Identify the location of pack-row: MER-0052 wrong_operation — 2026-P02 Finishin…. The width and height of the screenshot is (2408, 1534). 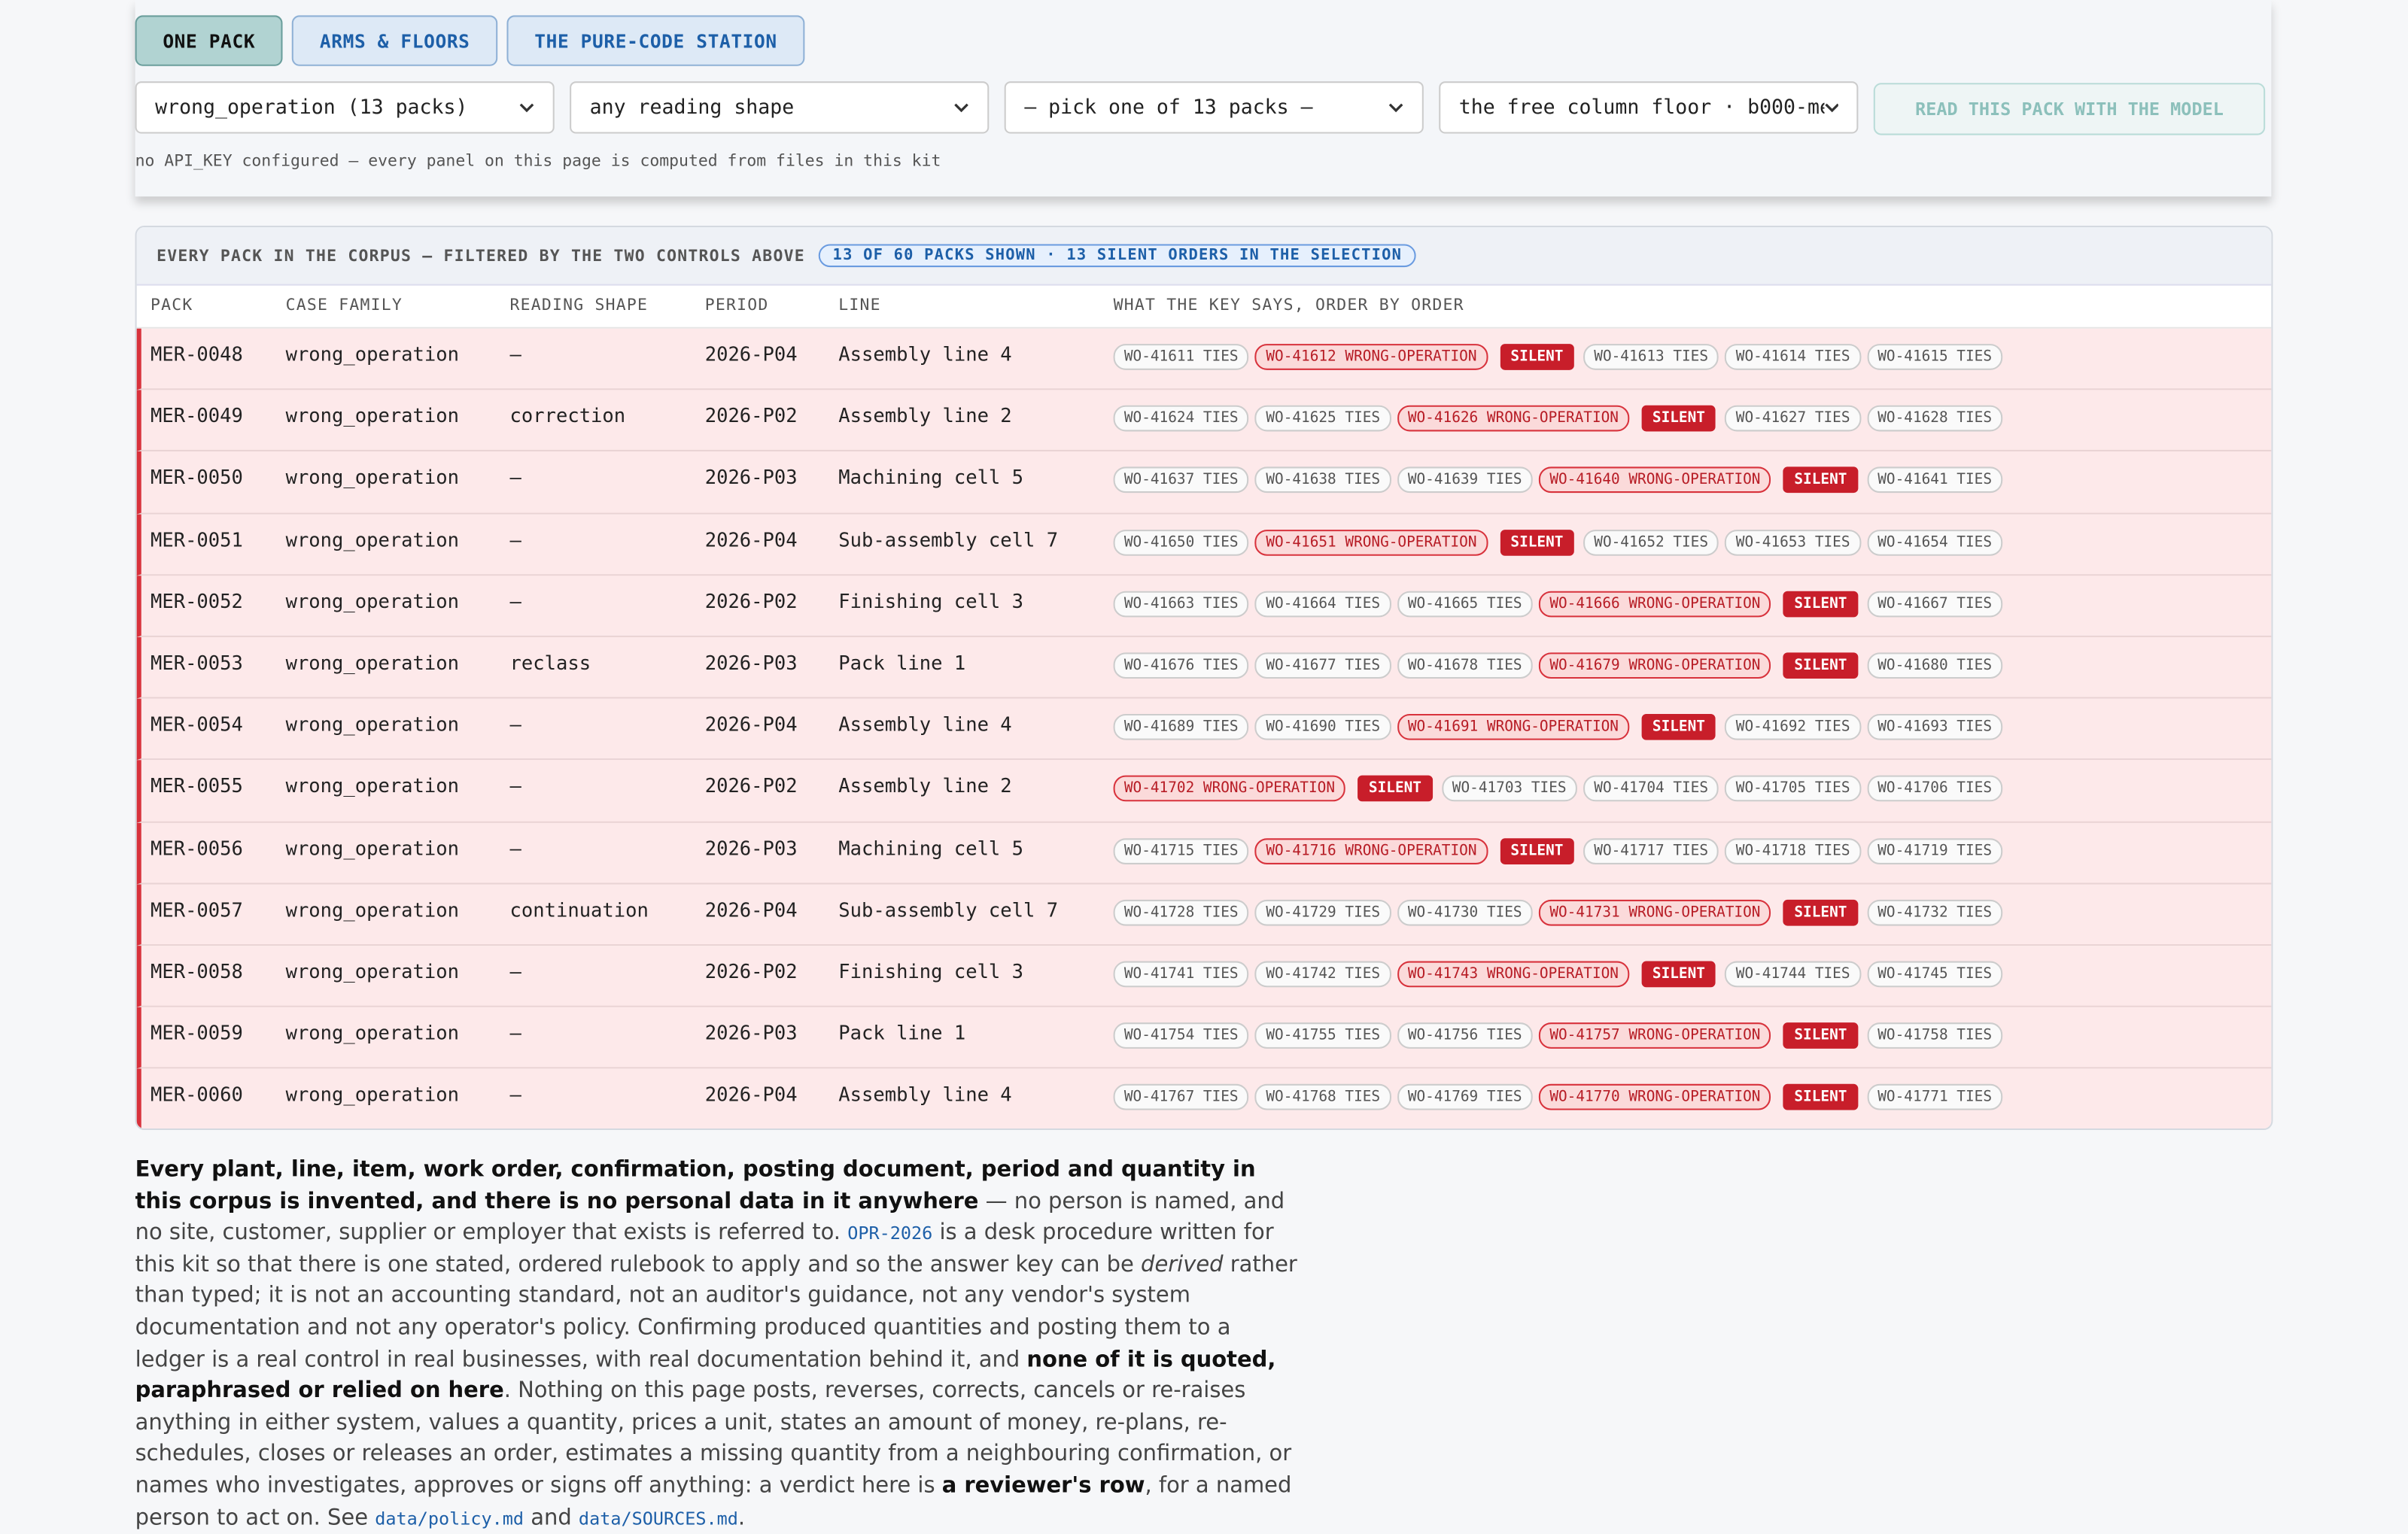
(1204, 606).